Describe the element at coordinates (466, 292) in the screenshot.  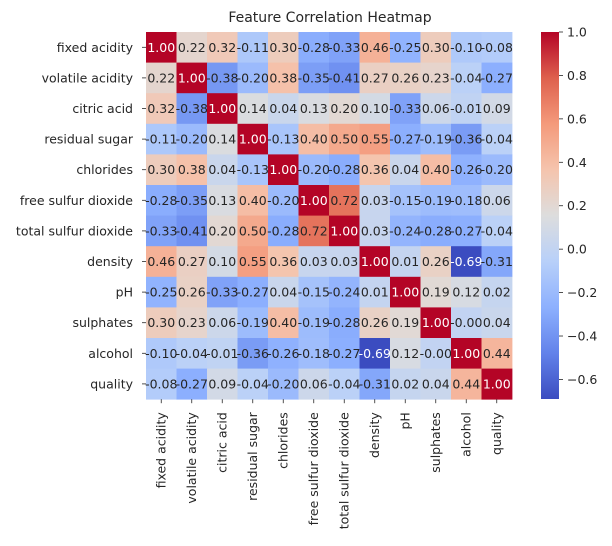
I see `cell-value-label: 0.12` at that location.